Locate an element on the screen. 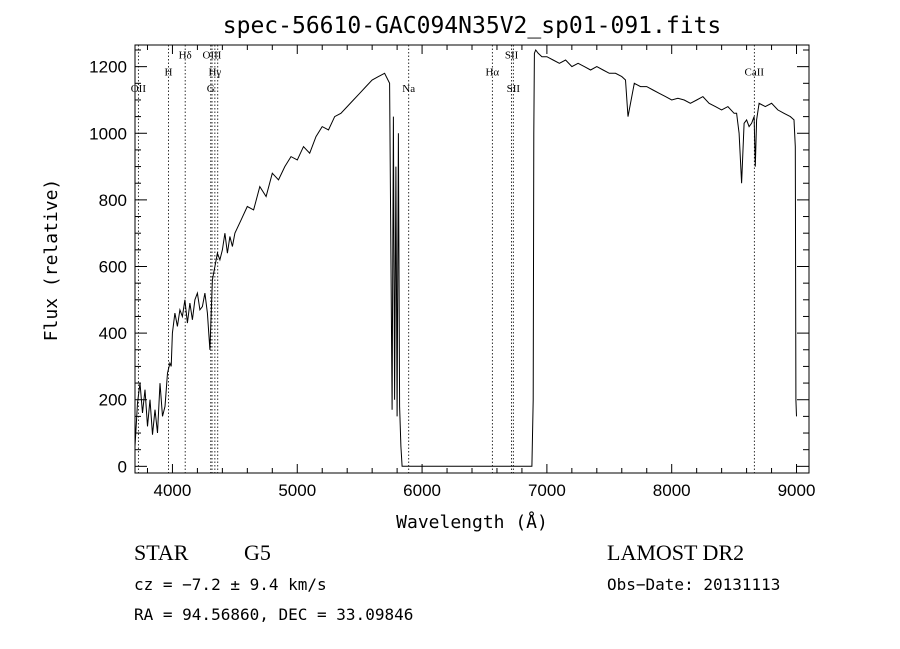  y-tick-label-1000: 1000 is located at coordinates (108, 133).